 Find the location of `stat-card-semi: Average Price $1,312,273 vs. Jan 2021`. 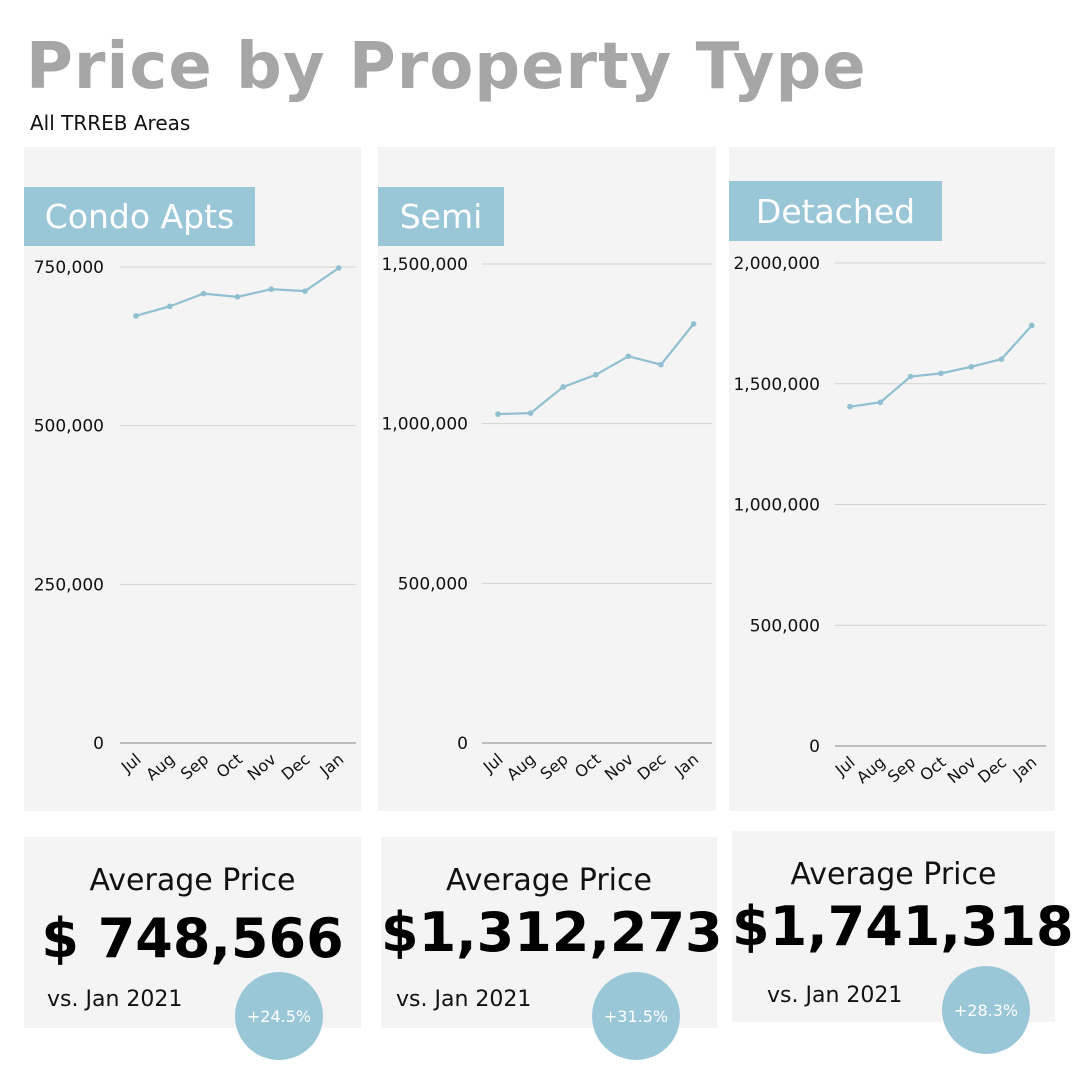

stat-card-semi: Average Price $1,312,273 vs. Jan 2021 is located at coordinates (552, 932).